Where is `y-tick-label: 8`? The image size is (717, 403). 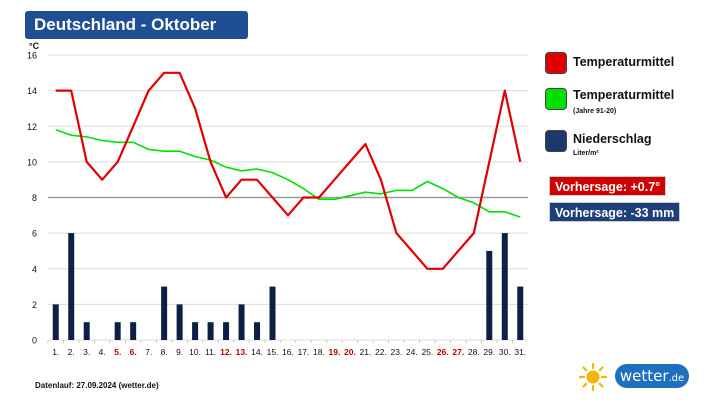 y-tick-label: 8 is located at coordinates (34, 198).